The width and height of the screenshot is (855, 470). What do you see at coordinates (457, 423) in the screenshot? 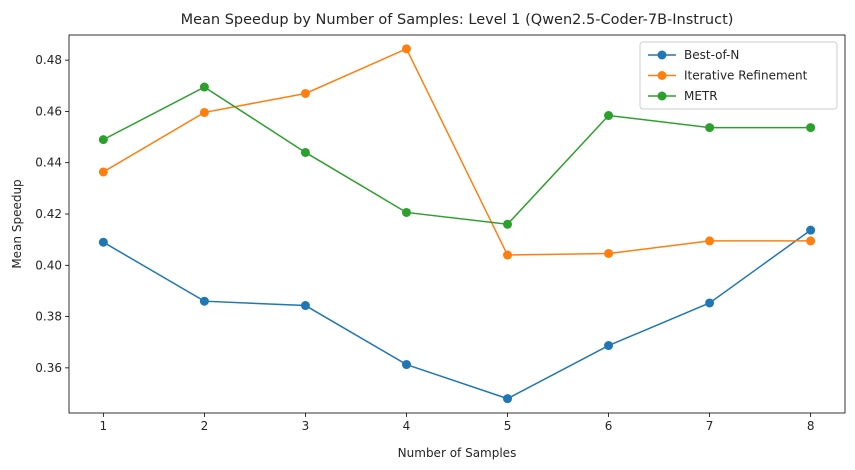
I see `x-axis: 1 2 3 4 5 6 7 8` at bounding box center [457, 423].